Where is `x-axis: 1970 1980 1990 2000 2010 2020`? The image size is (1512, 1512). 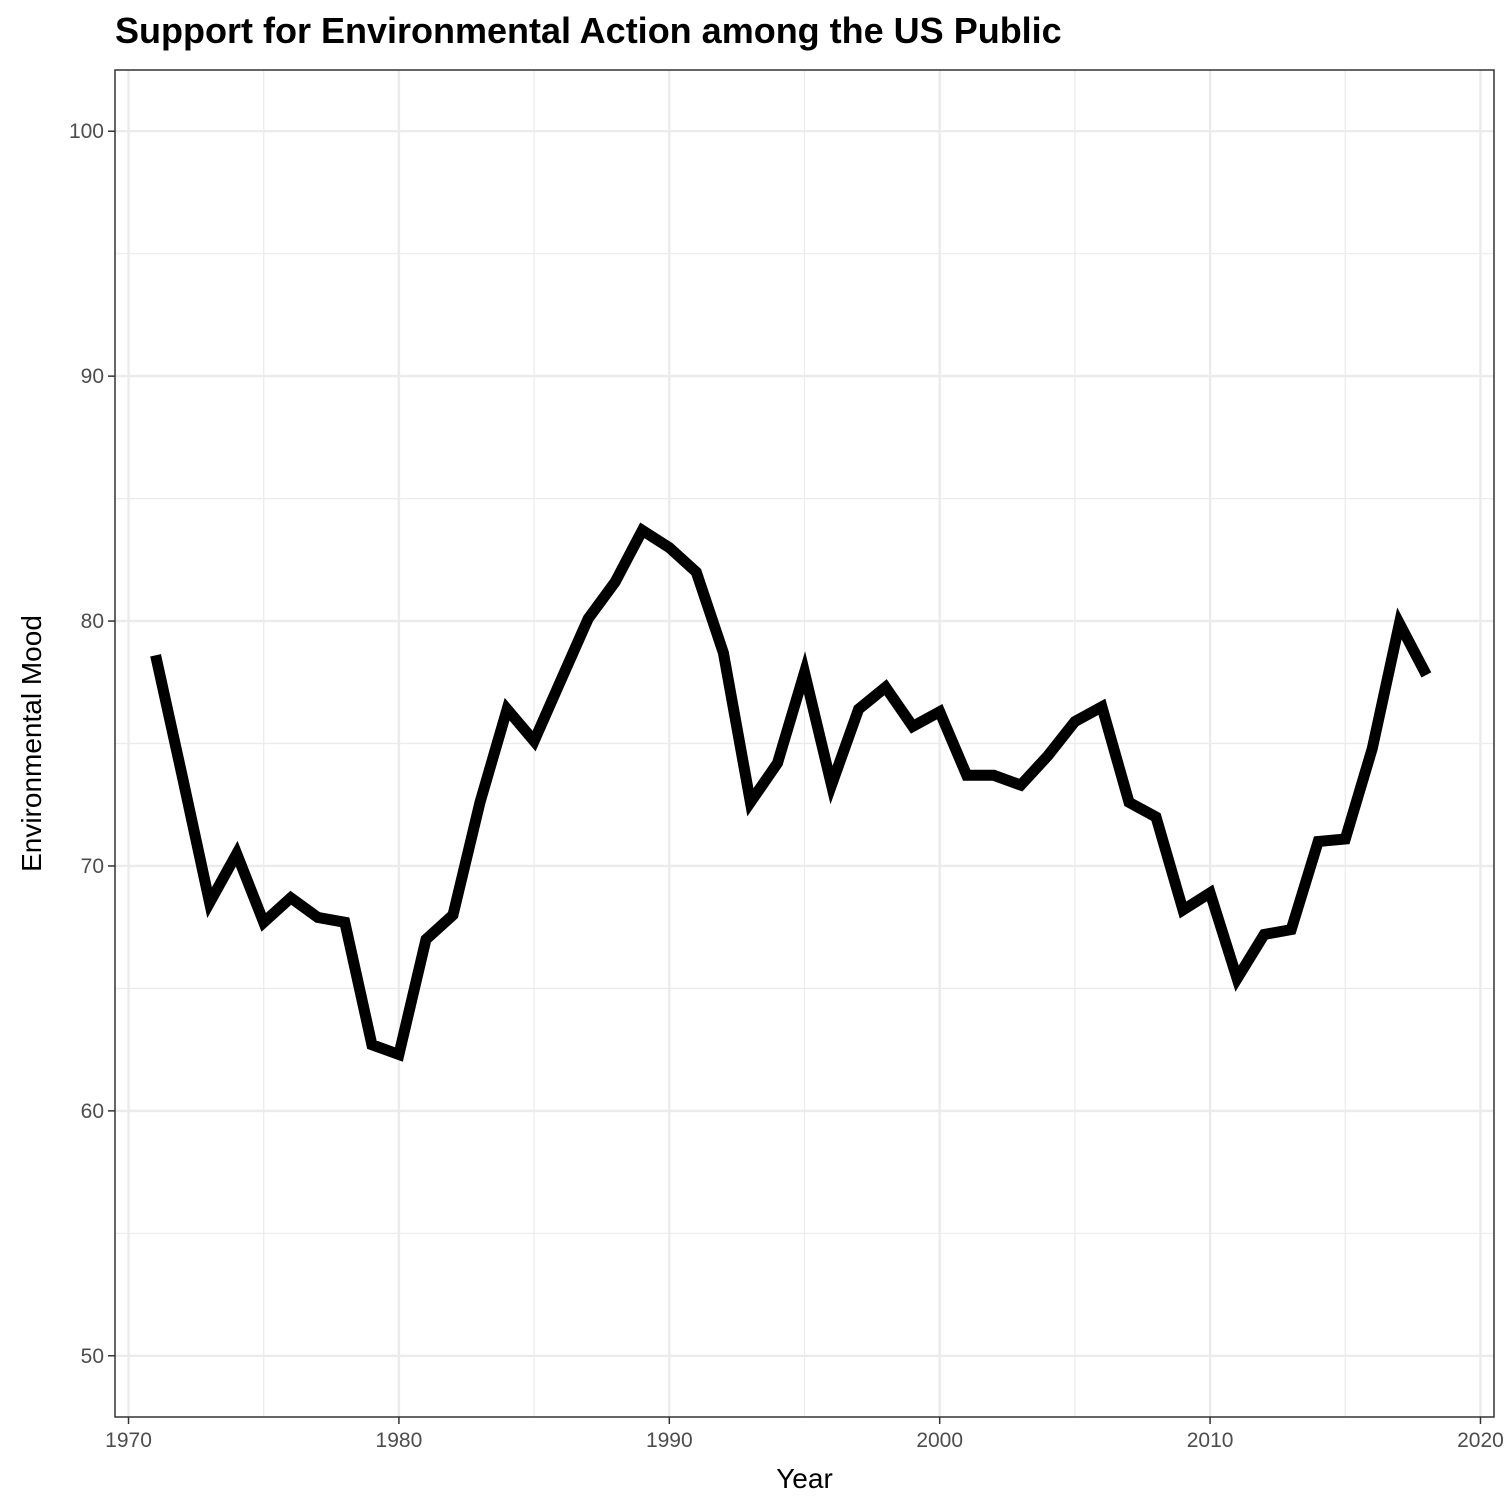
x-axis: 1970 1980 1990 2000 2010 2020 is located at coordinates (804, 1434).